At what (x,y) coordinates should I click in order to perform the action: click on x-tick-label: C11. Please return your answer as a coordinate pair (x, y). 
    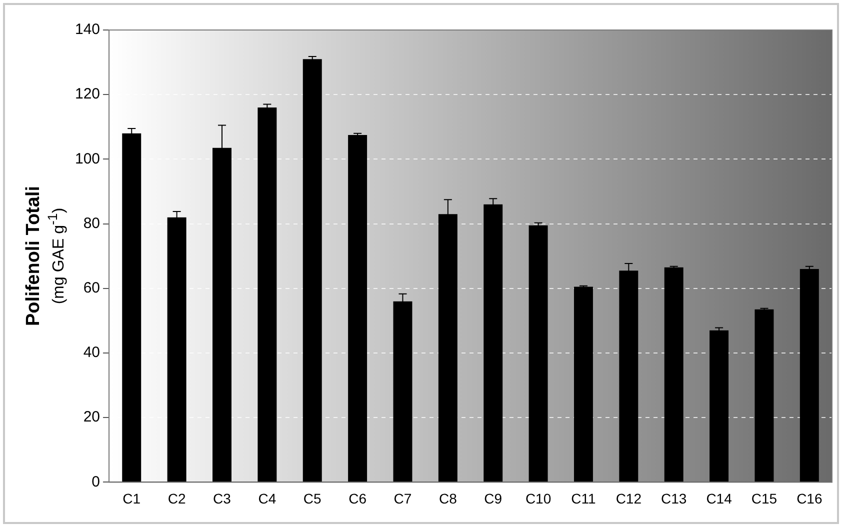
    Looking at the image, I should click on (583, 498).